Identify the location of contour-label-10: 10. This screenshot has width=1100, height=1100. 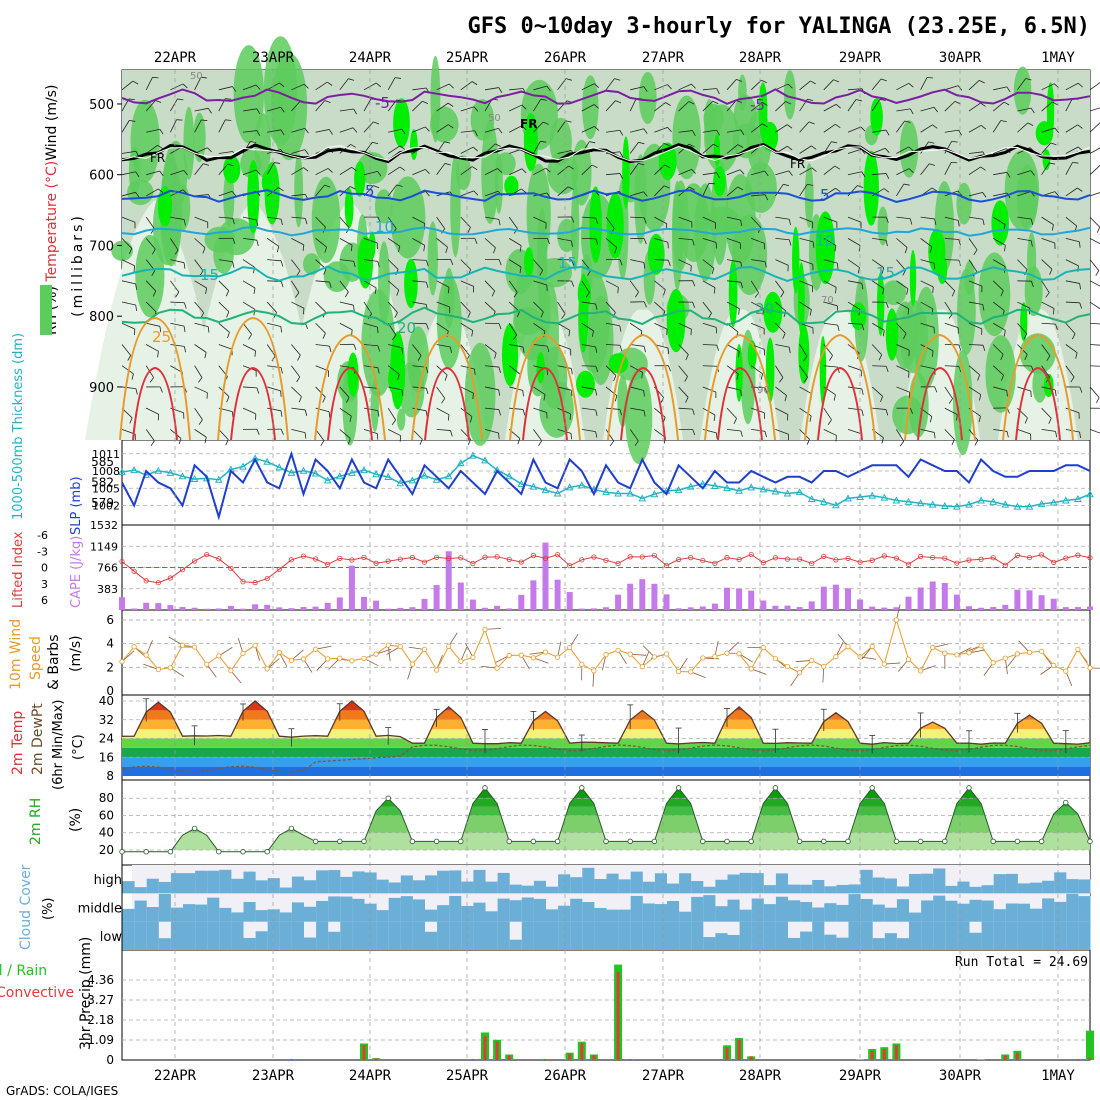
(384, 227).